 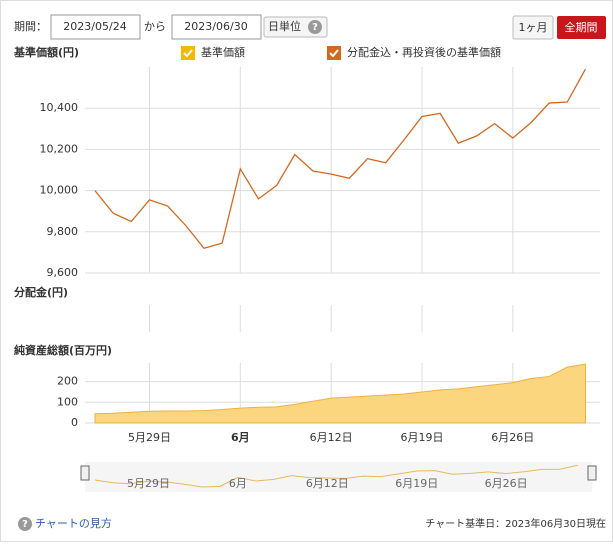 What do you see at coordinates (73, 523) in the screenshot?
I see `help-link: チャートの見方` at bounding box center [73, 523].